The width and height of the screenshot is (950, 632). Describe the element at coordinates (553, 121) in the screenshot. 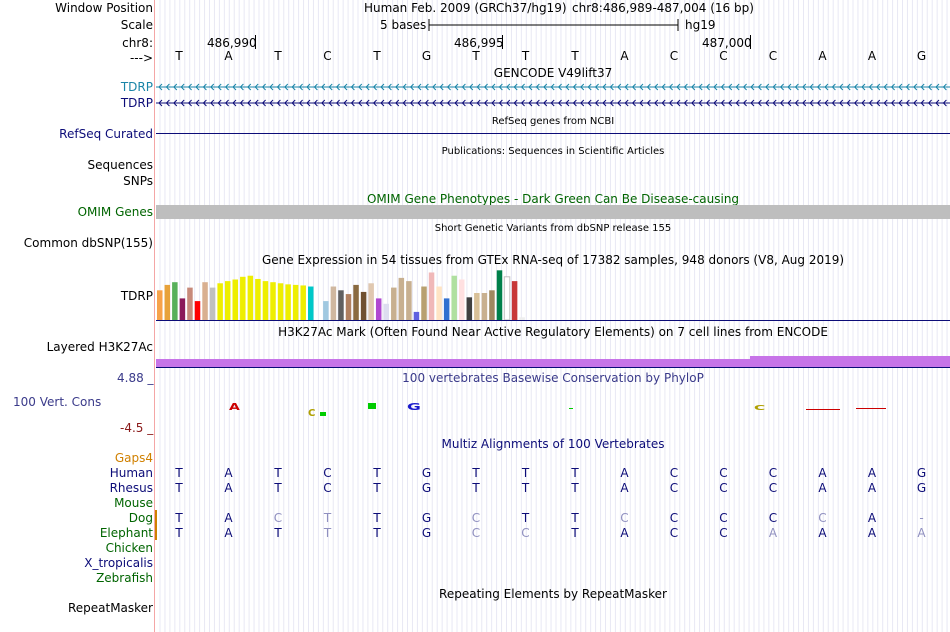

I see `refseq-title: RefSeq genes from NCBI` at that location.